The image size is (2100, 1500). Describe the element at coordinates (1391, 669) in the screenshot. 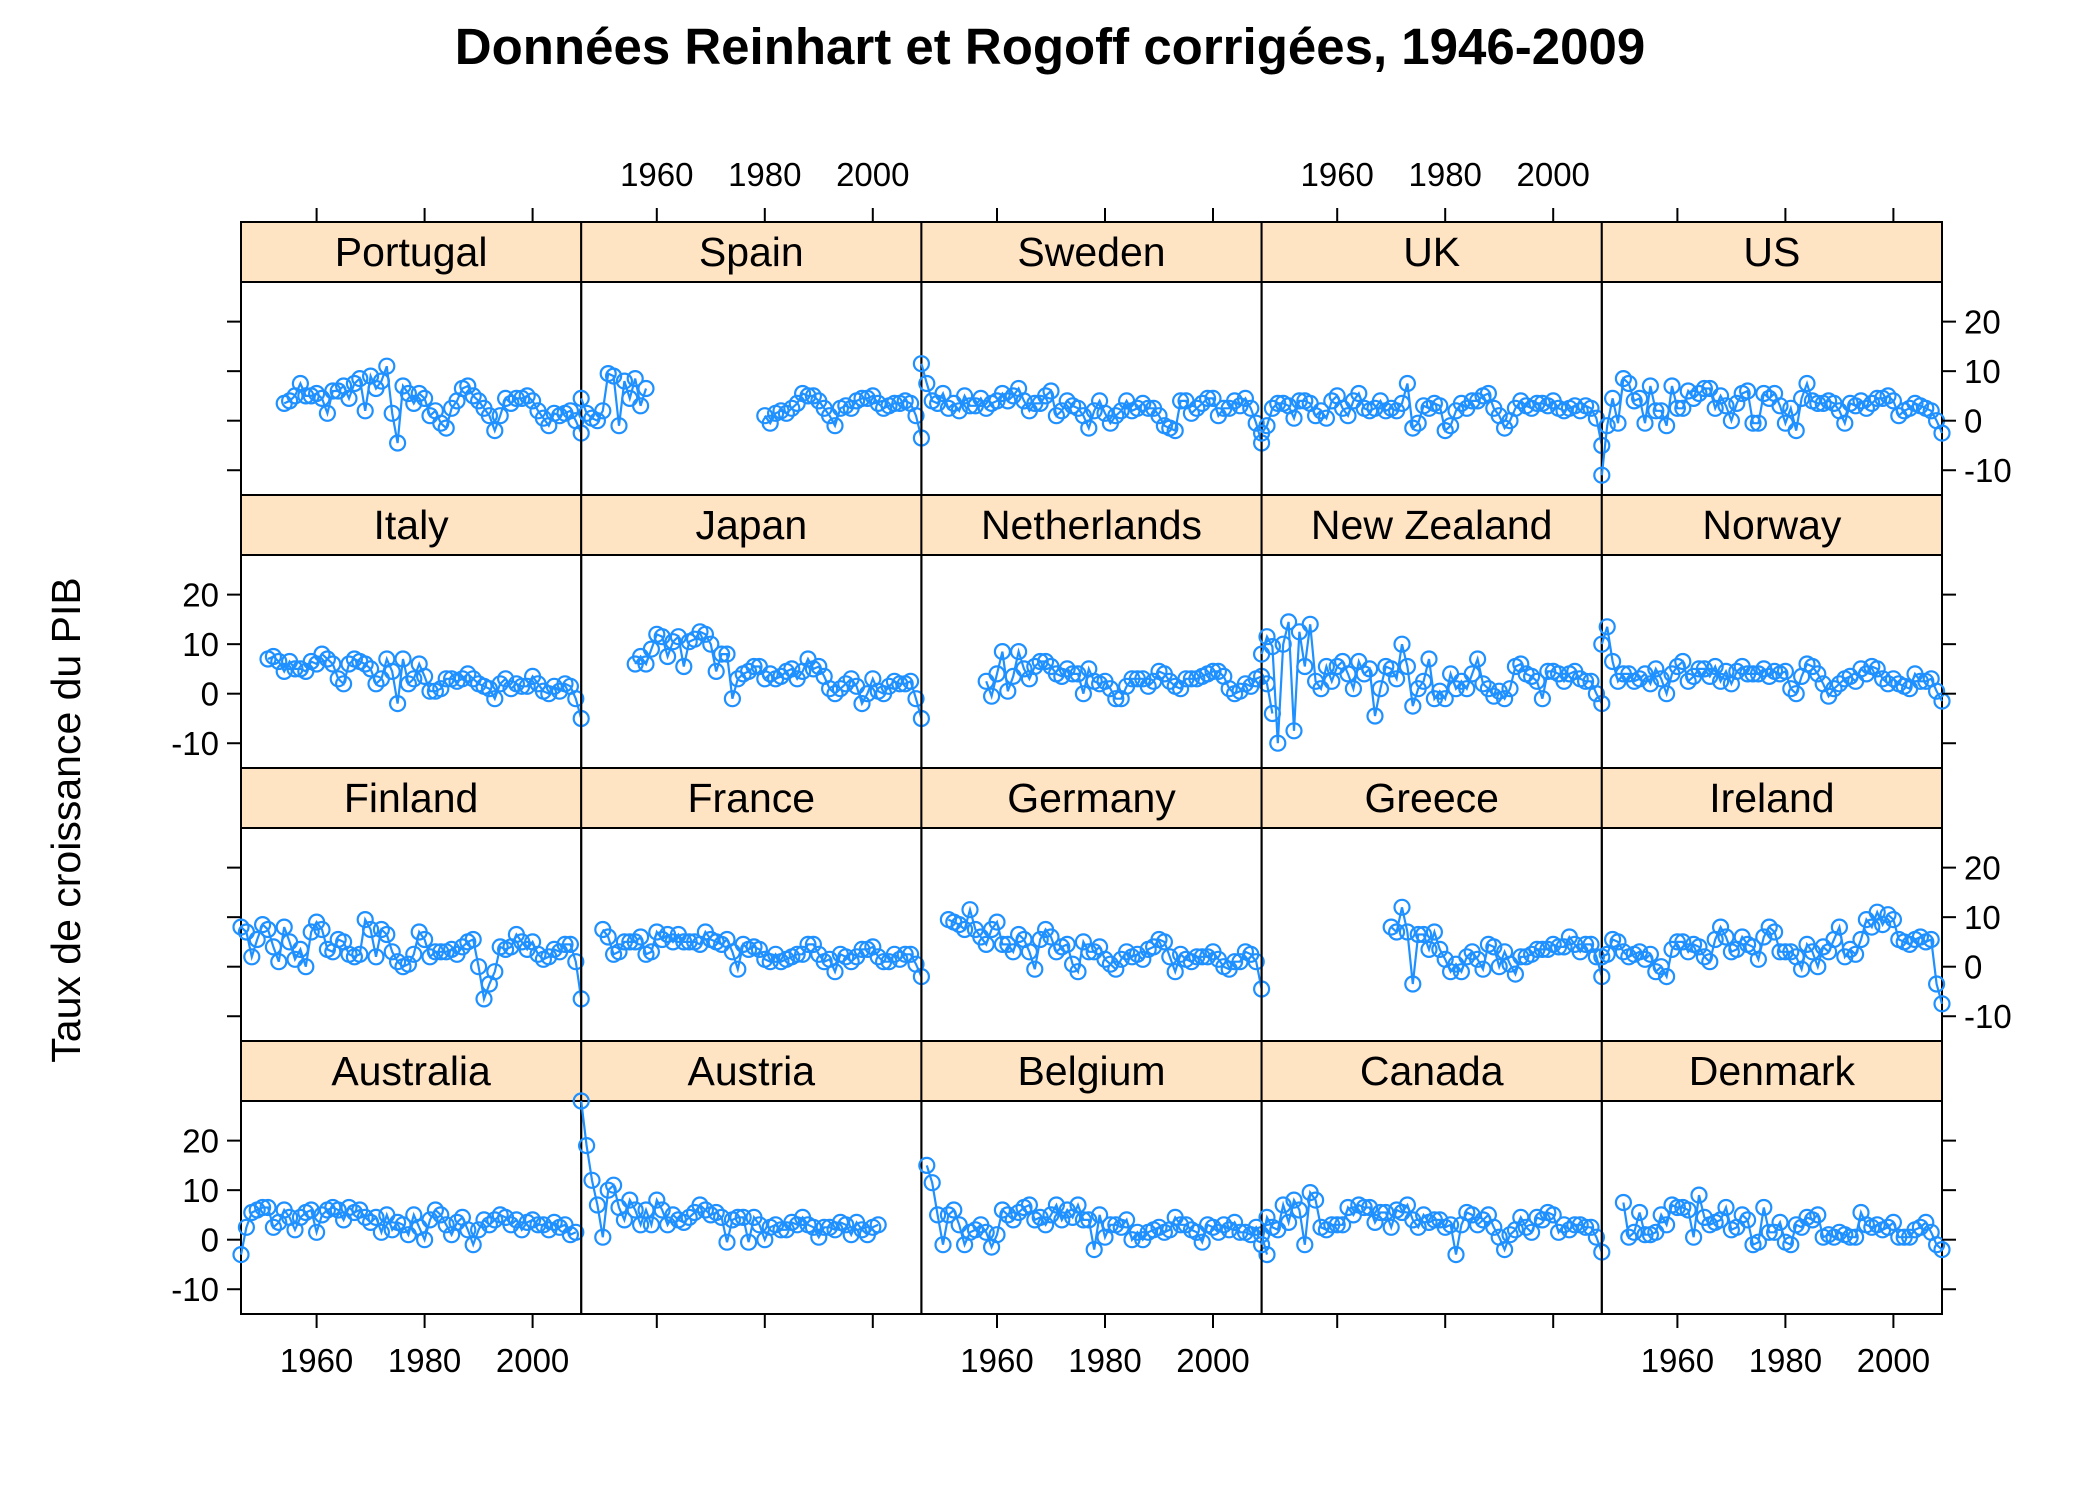

I see `point-new-zealand-1970` at that location.